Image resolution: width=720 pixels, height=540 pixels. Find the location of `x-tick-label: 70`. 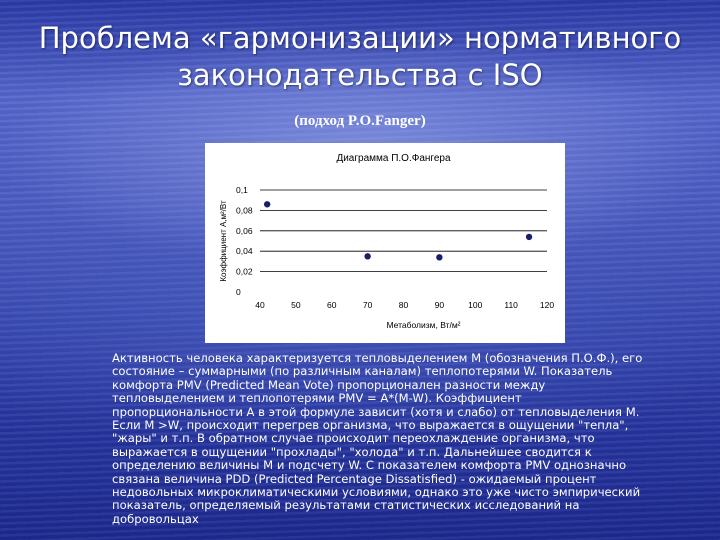

x-tick-label: 70 is located at coordinates (368, 305).